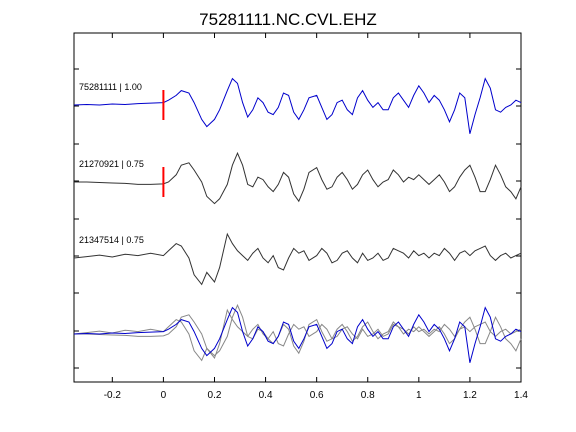  Describe the element at coordinates (470, 395) in the screenshot. I see `x-tick-label: 1.2` at that location.